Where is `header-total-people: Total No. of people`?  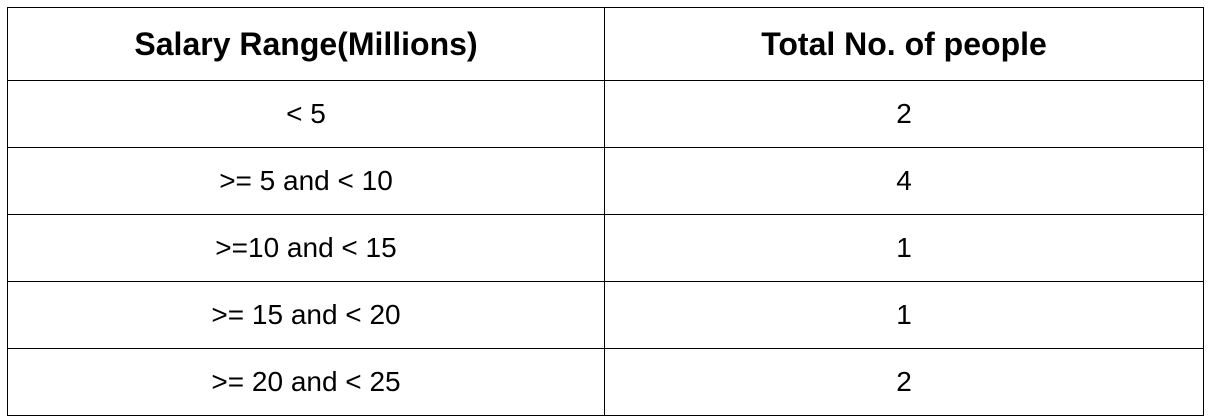 header-total-people: Total No. of people is located at coordinates (904, 44).